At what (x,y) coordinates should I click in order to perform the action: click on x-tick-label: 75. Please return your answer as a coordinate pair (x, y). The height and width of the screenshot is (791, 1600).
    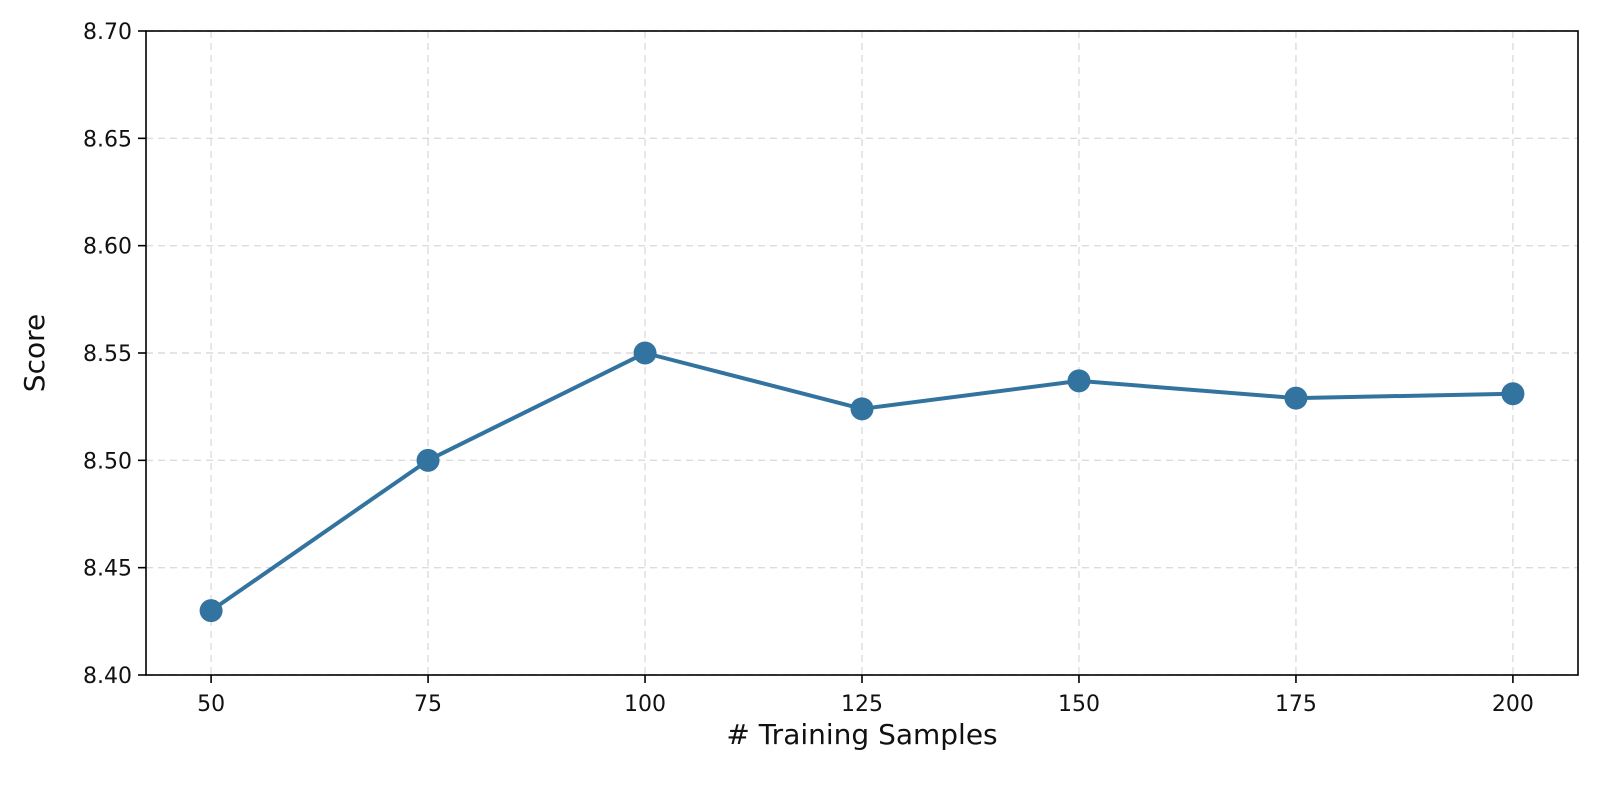
    Looking at the image, I should click on (428, 704).